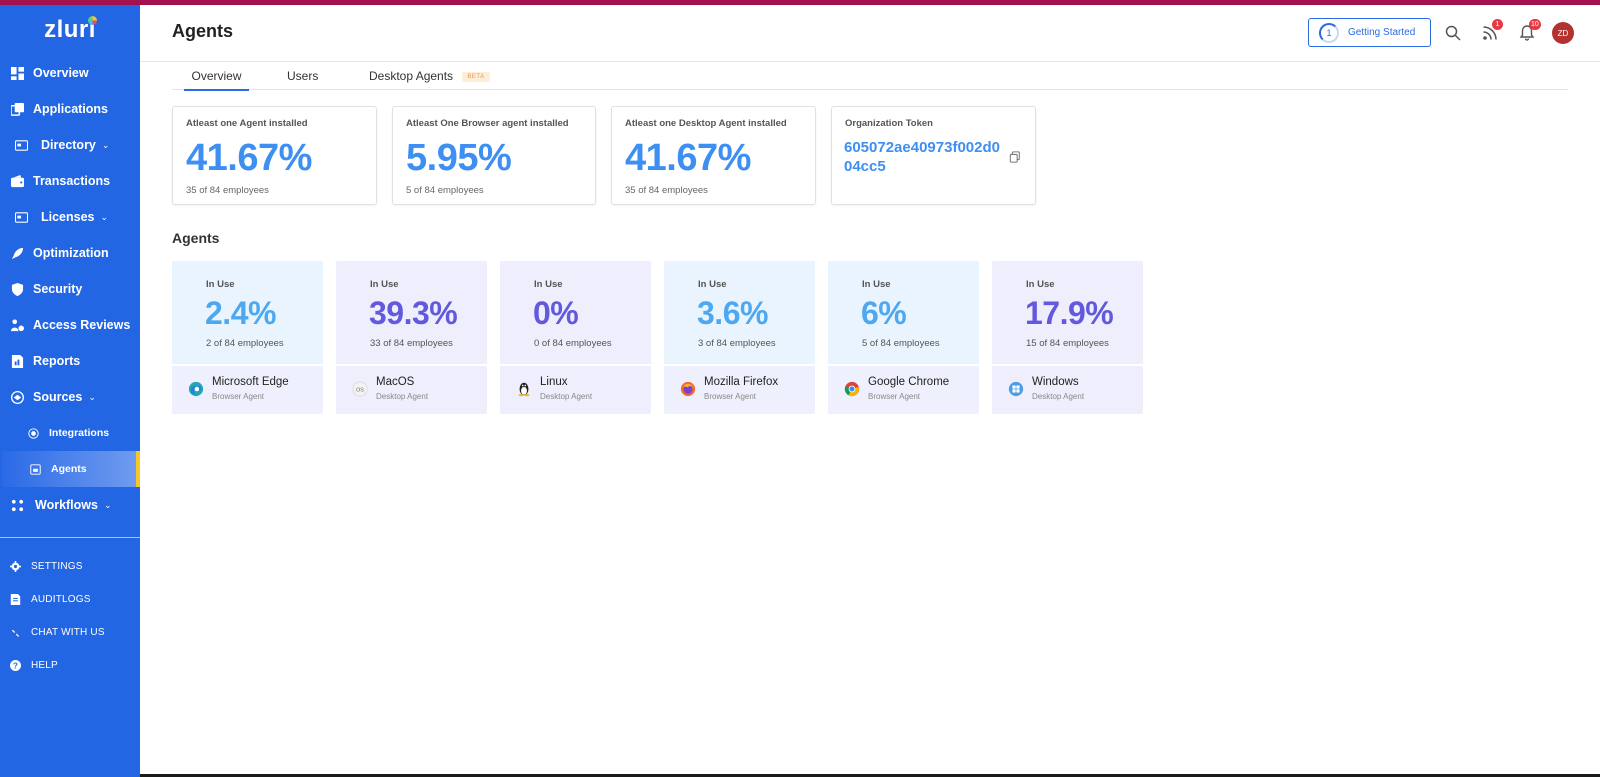  Describe the element at coordinates (44, 665) in the screenshot. I see `sidebar-help-label: HELP` at that location.